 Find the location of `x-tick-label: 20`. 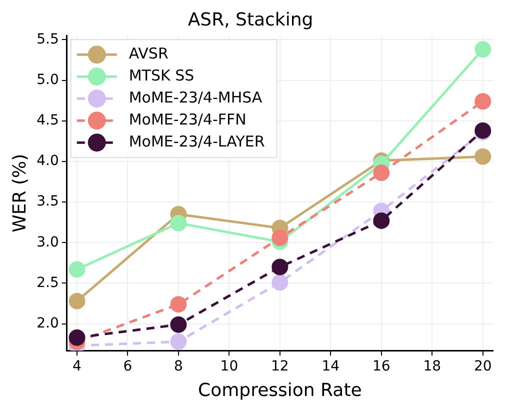

x-tick-label: 20 is located at coordinates (483, 366).